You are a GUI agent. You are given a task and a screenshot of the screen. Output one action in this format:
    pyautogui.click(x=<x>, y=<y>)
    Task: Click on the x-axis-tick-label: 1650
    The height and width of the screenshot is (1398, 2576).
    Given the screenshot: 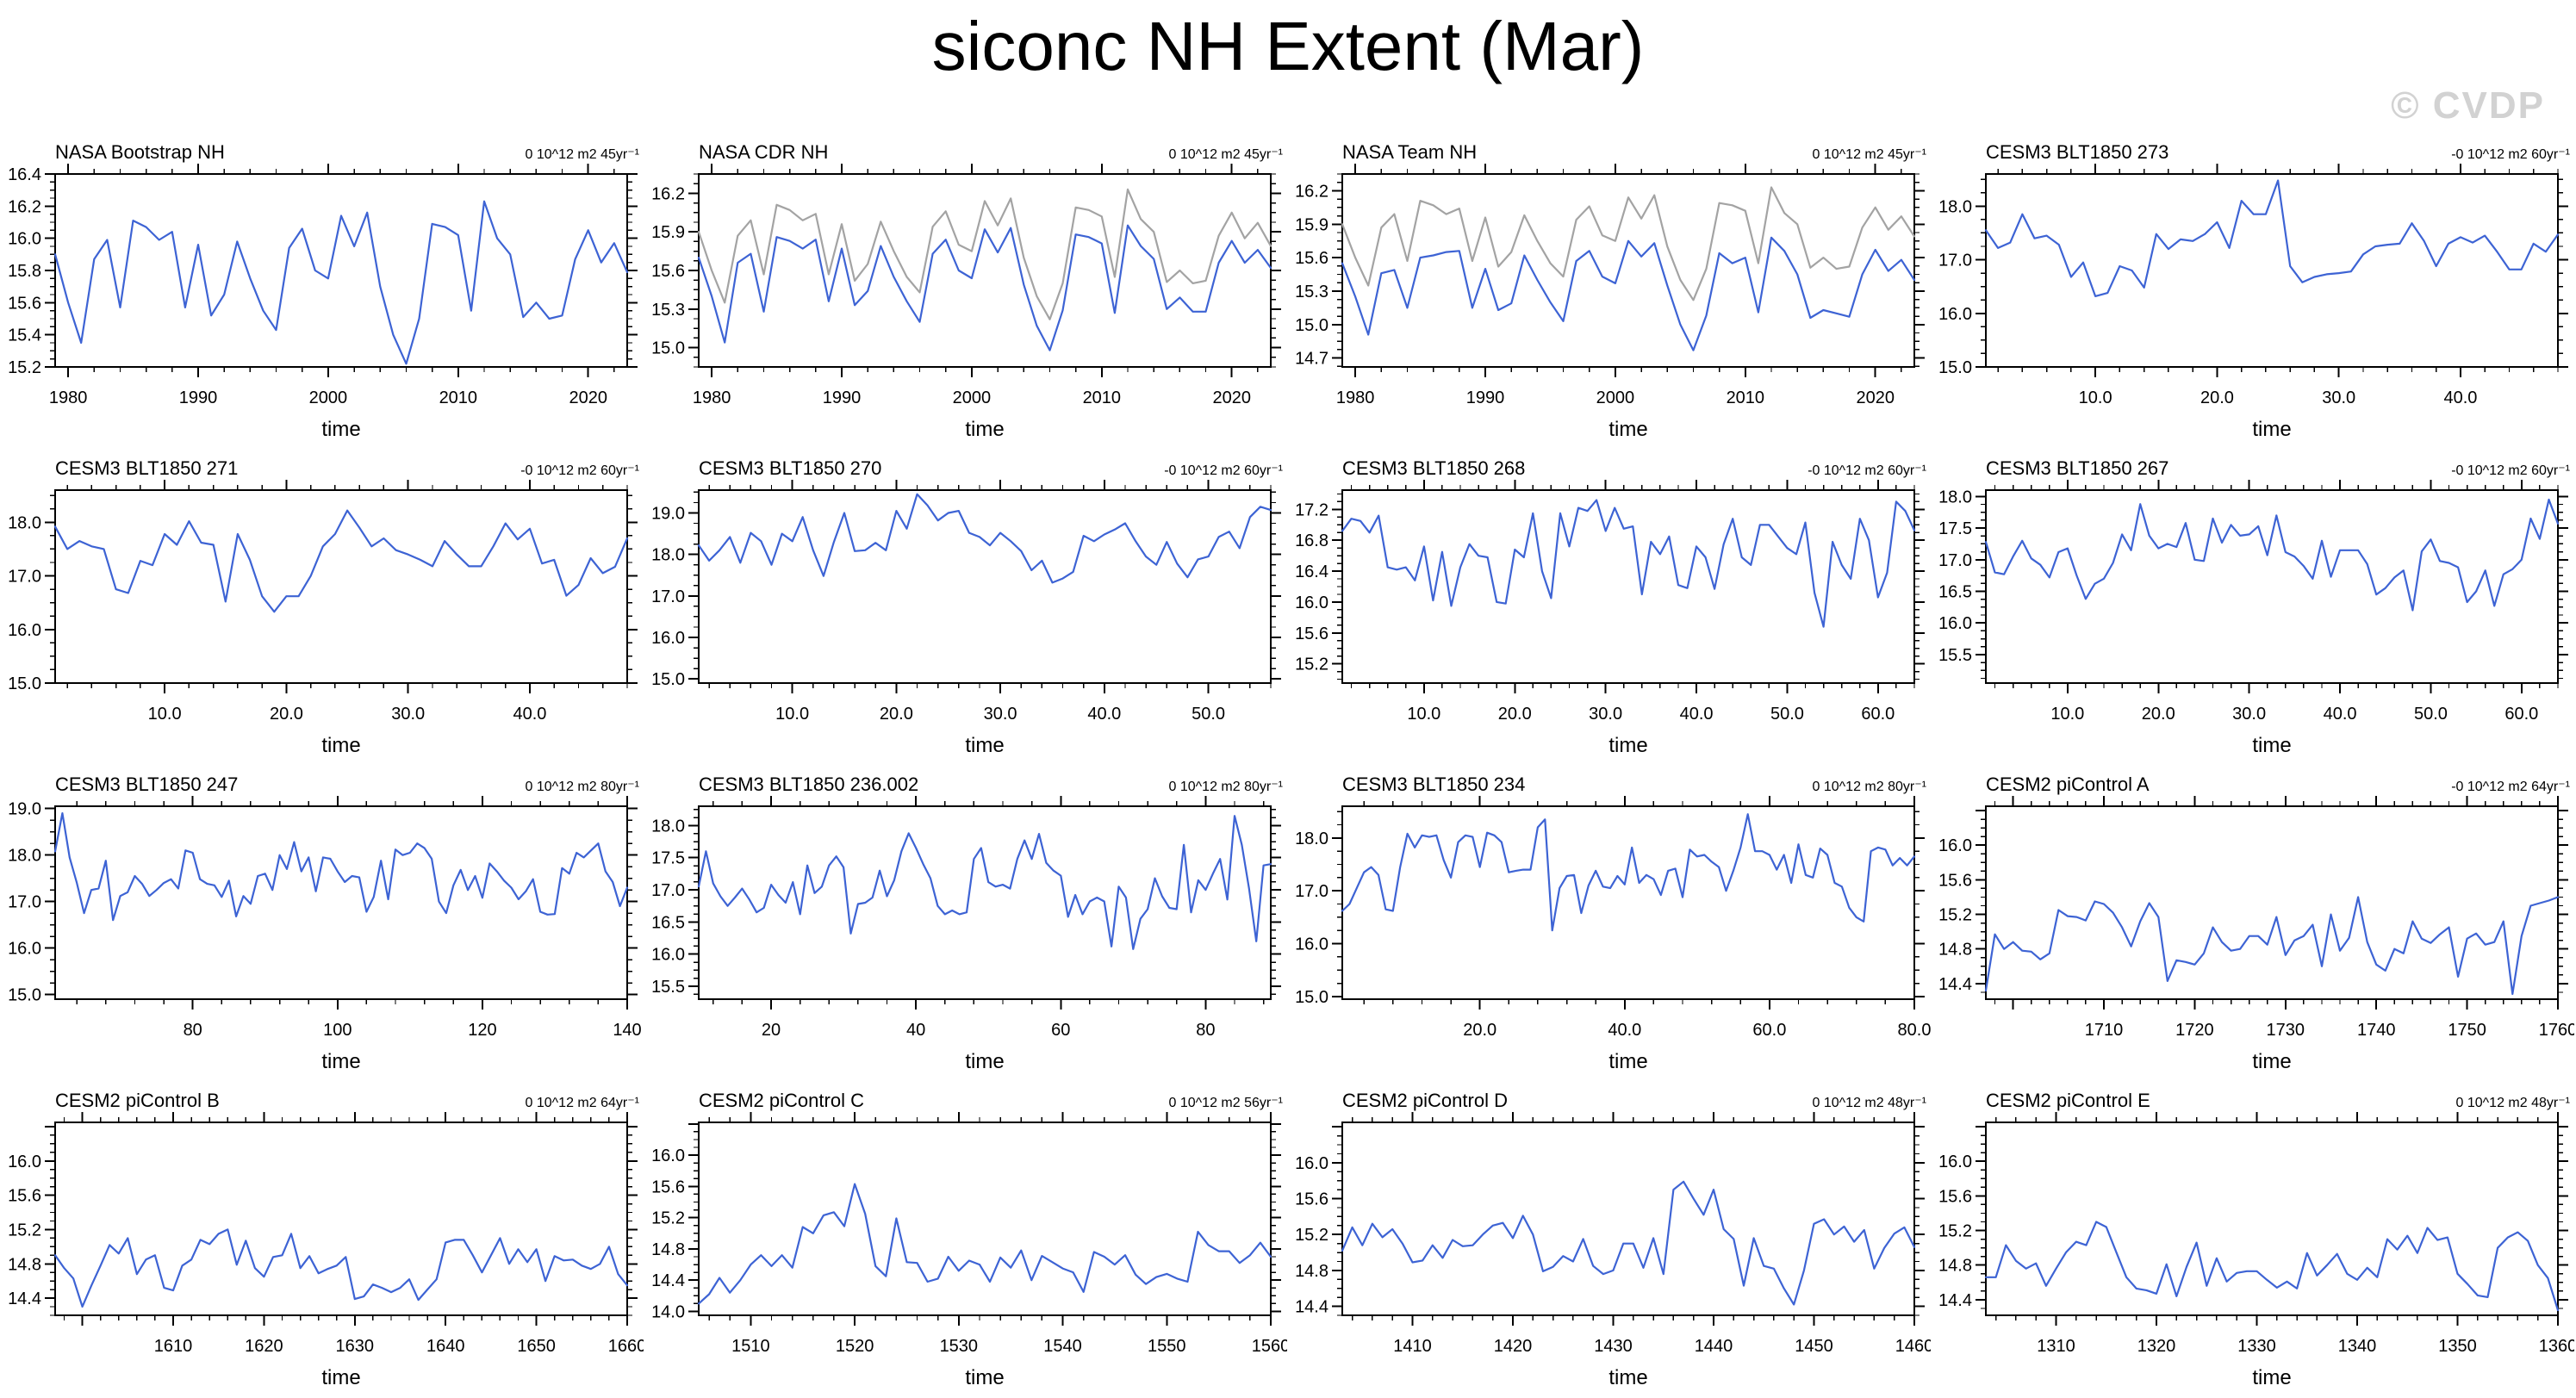 What is the action you would take?
    pyautogui.click(x=537, y=1347)
    